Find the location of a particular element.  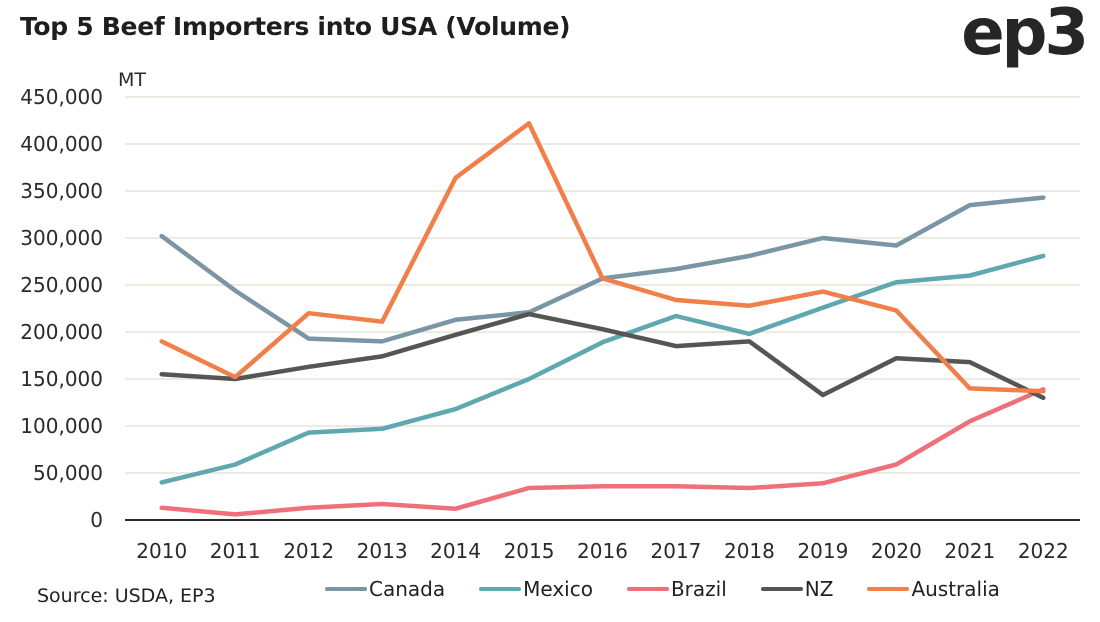

x-tick-label: 2011 is located at coordinates (235, 551).